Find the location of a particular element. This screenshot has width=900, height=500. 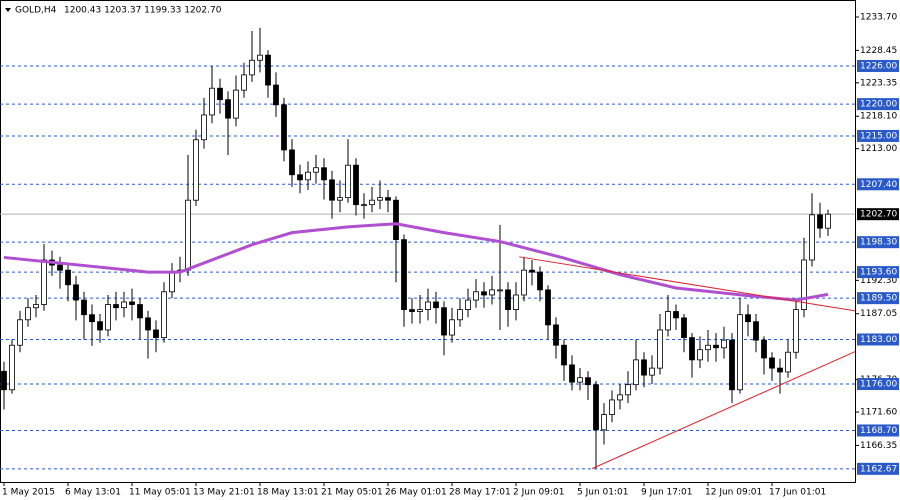

x-tick-label: 21 May 05:01 is located at coordinates (352, 493).